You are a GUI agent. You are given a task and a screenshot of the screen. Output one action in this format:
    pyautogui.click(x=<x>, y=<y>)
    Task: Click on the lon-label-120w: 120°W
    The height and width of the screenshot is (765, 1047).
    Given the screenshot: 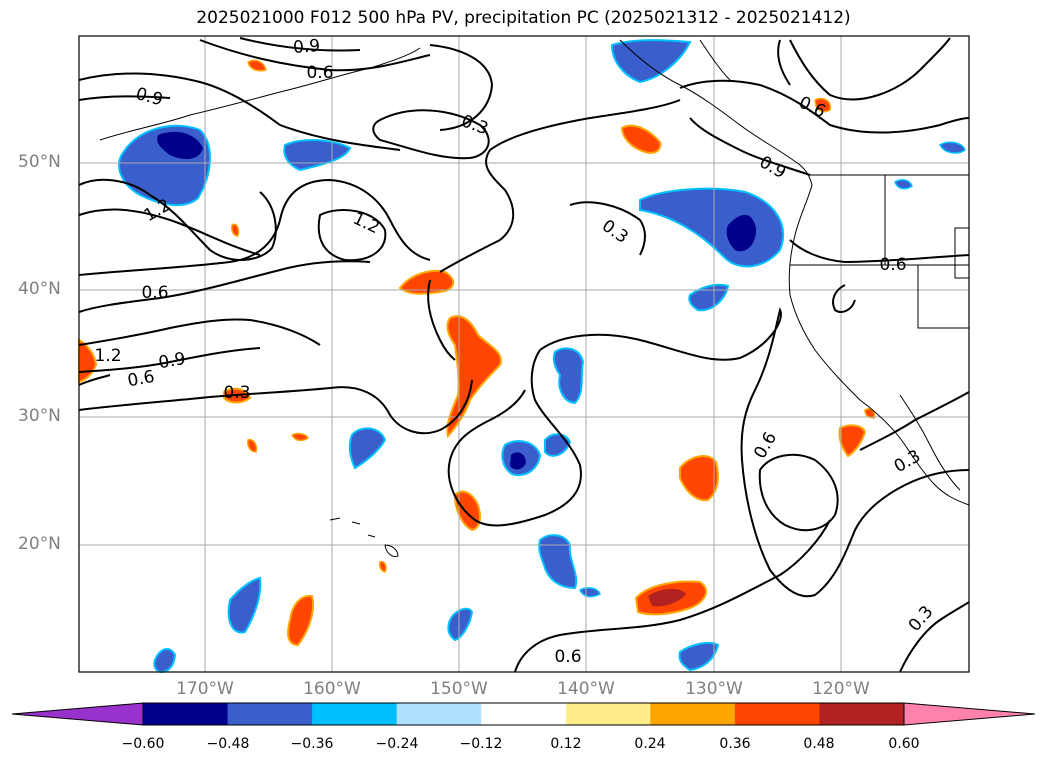 What is the action you would take?
    pyautogui.click(x=841, y=689)
    